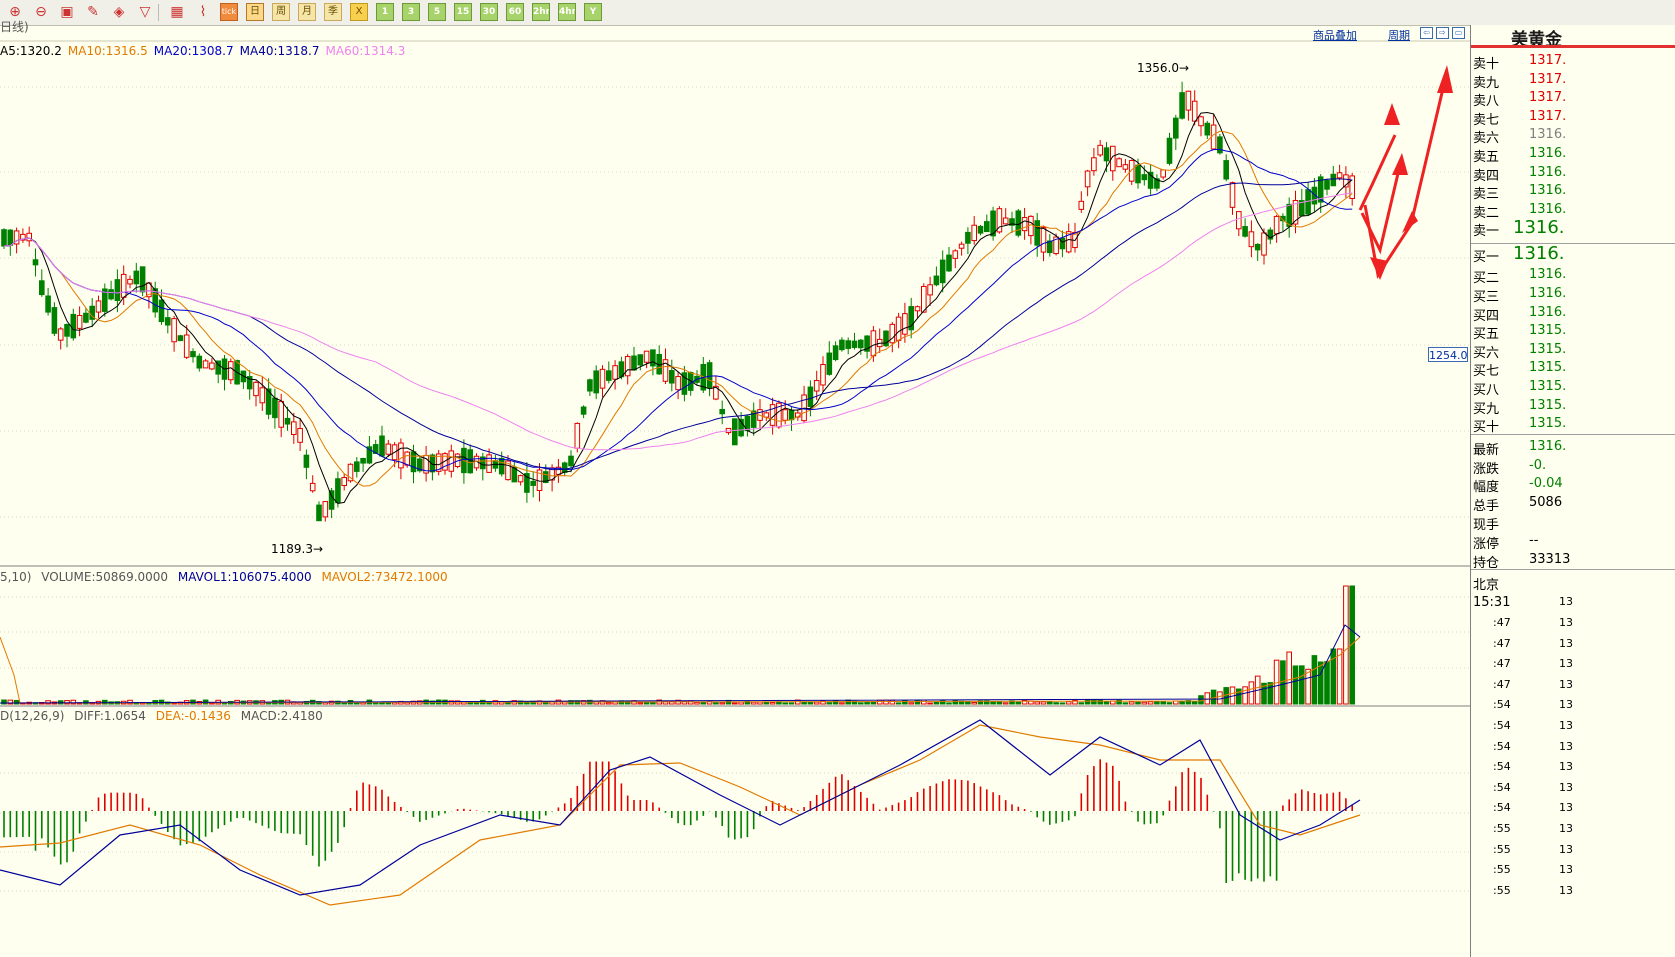 Image resolution: width=1675 pixels, height=957 pixels. Describe the element at coordinates (307, 12) in the screenshot. I see `period-button: 月` at that location.